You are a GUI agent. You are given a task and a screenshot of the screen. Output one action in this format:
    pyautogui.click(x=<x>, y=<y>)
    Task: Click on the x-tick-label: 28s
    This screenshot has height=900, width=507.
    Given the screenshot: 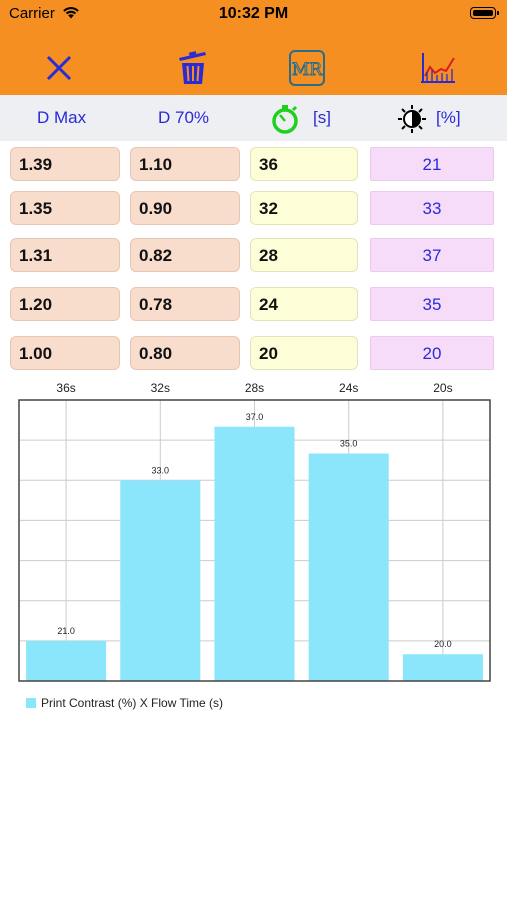 What is the action you would take?
    pyautogui.click(x=254, y=388)
    